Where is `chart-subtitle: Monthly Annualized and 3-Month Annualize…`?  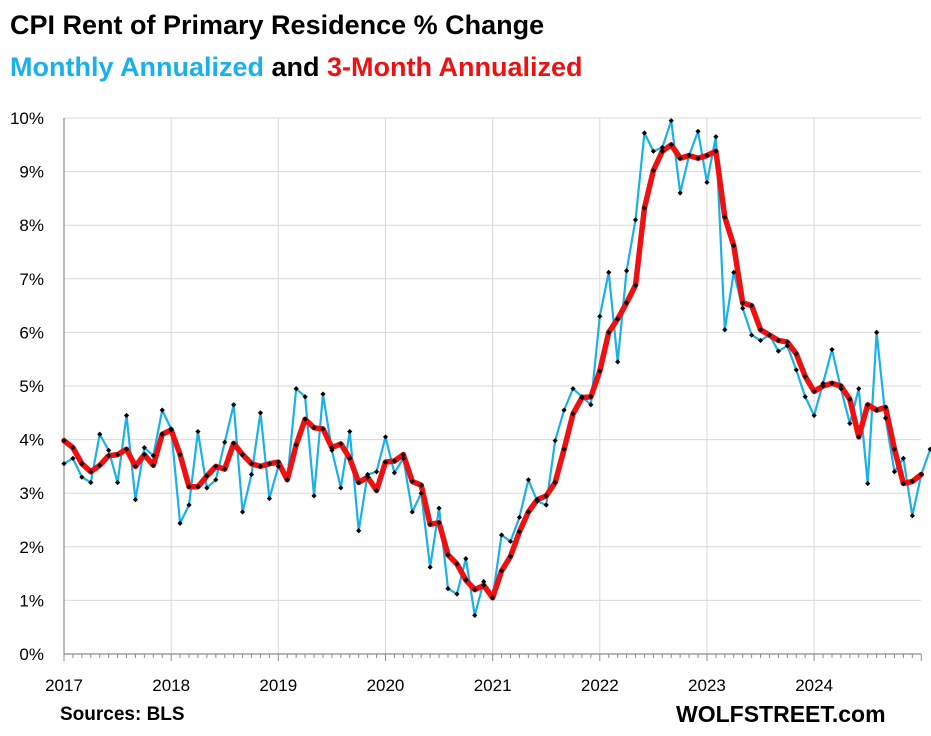 chart-subtitle: Monthly Annualized and 3-Month Annualize… is located at coordinates (296, 67).